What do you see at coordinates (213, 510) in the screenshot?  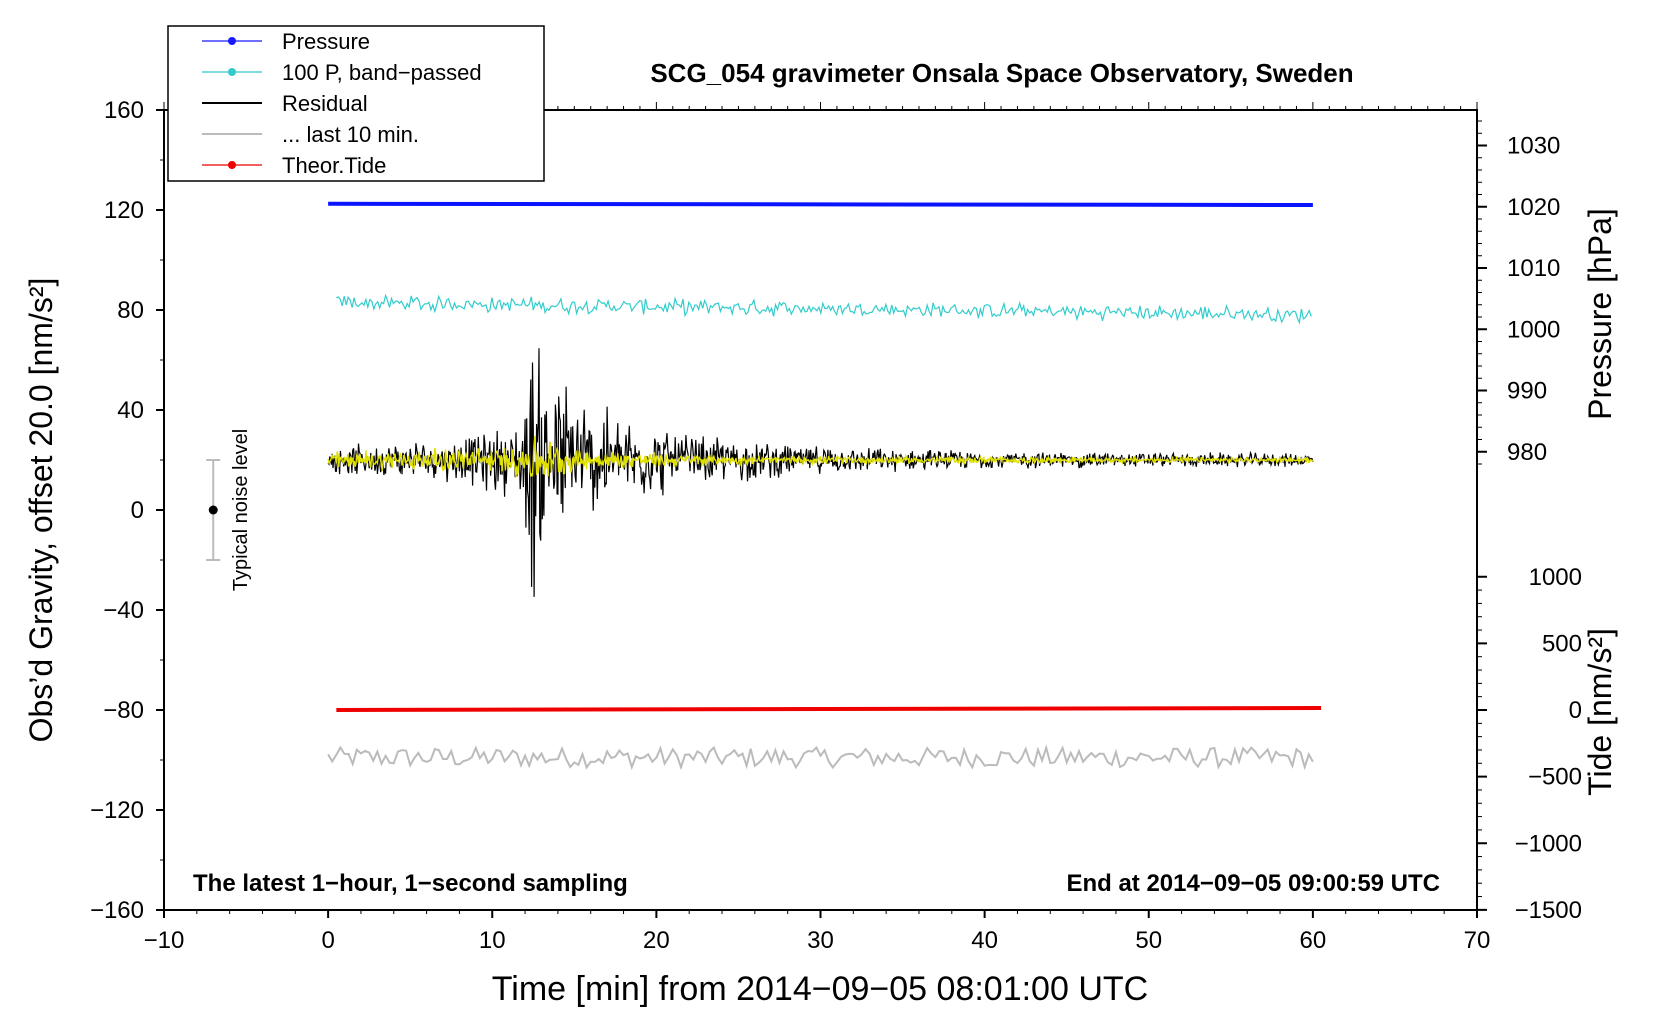 I see `noise-bar-center-dot` at bounding box center [213, 510].